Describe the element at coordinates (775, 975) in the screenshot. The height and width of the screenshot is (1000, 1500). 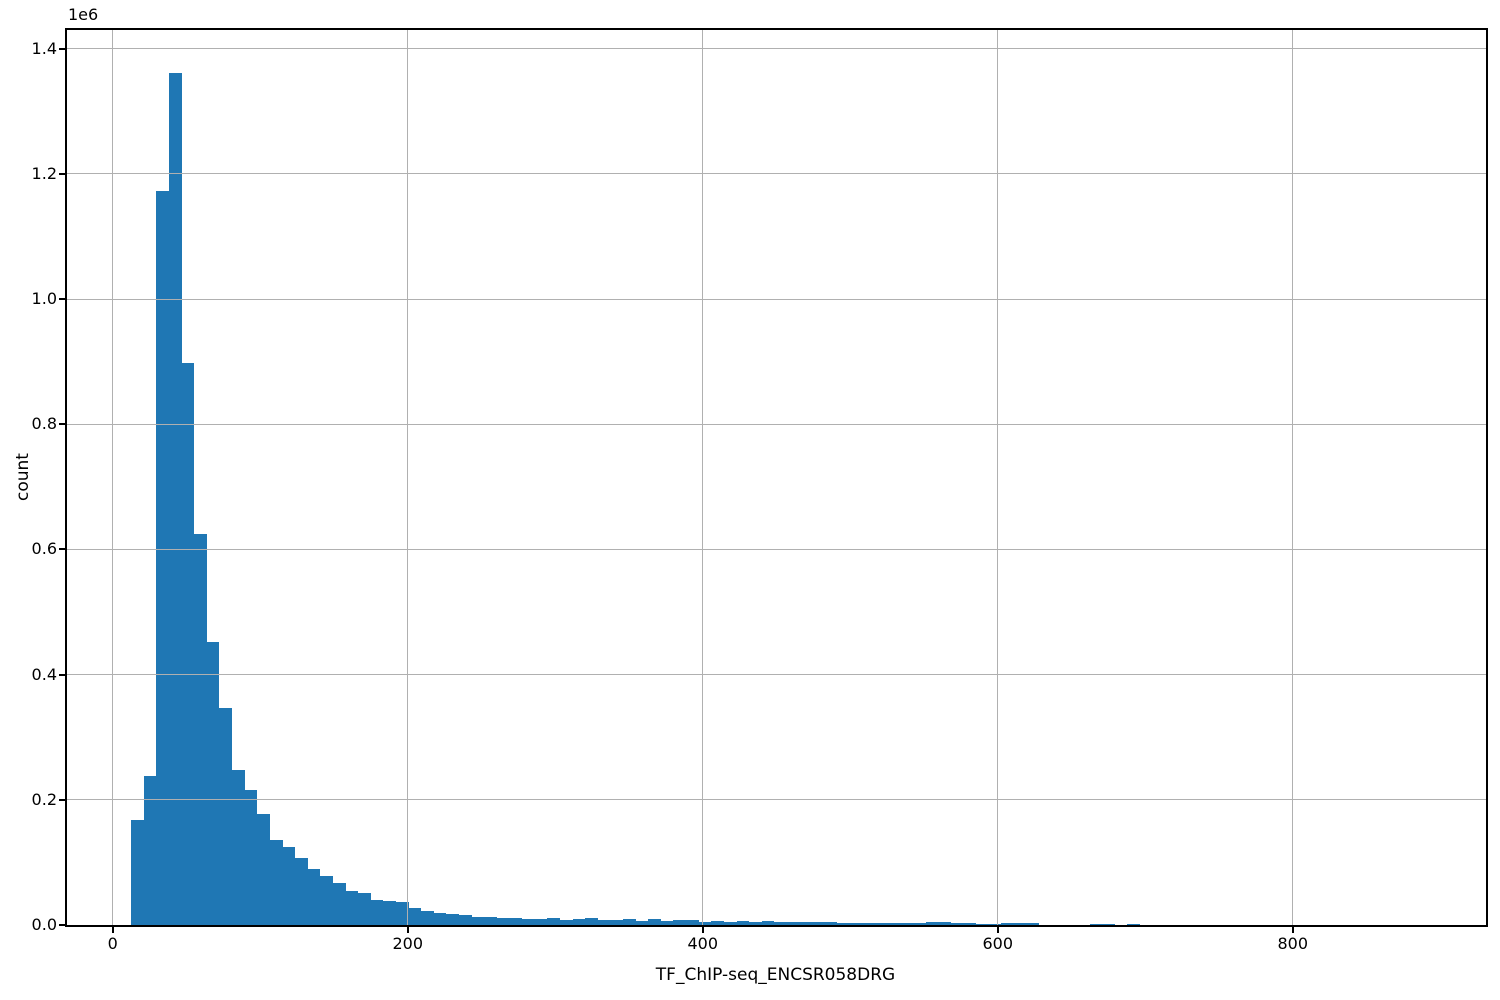
I see `x-axis-label: TF_ChIP-seq_ENCSR058DRG` at that location.